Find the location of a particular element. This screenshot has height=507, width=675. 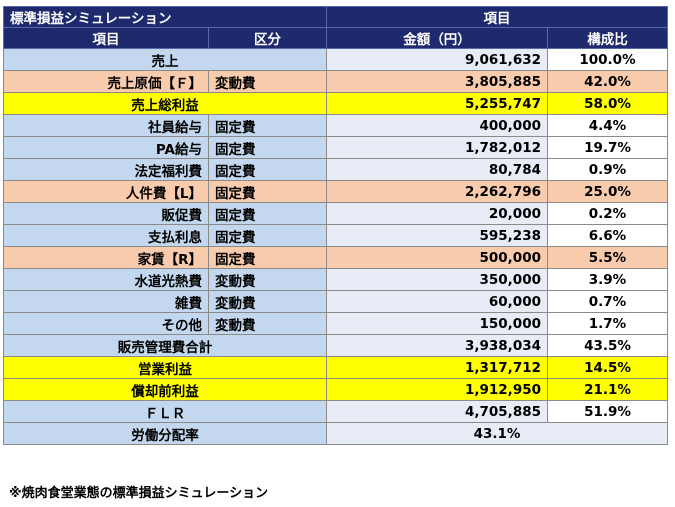

row-item: 売上総利益 is located at coordinates (165, 103).